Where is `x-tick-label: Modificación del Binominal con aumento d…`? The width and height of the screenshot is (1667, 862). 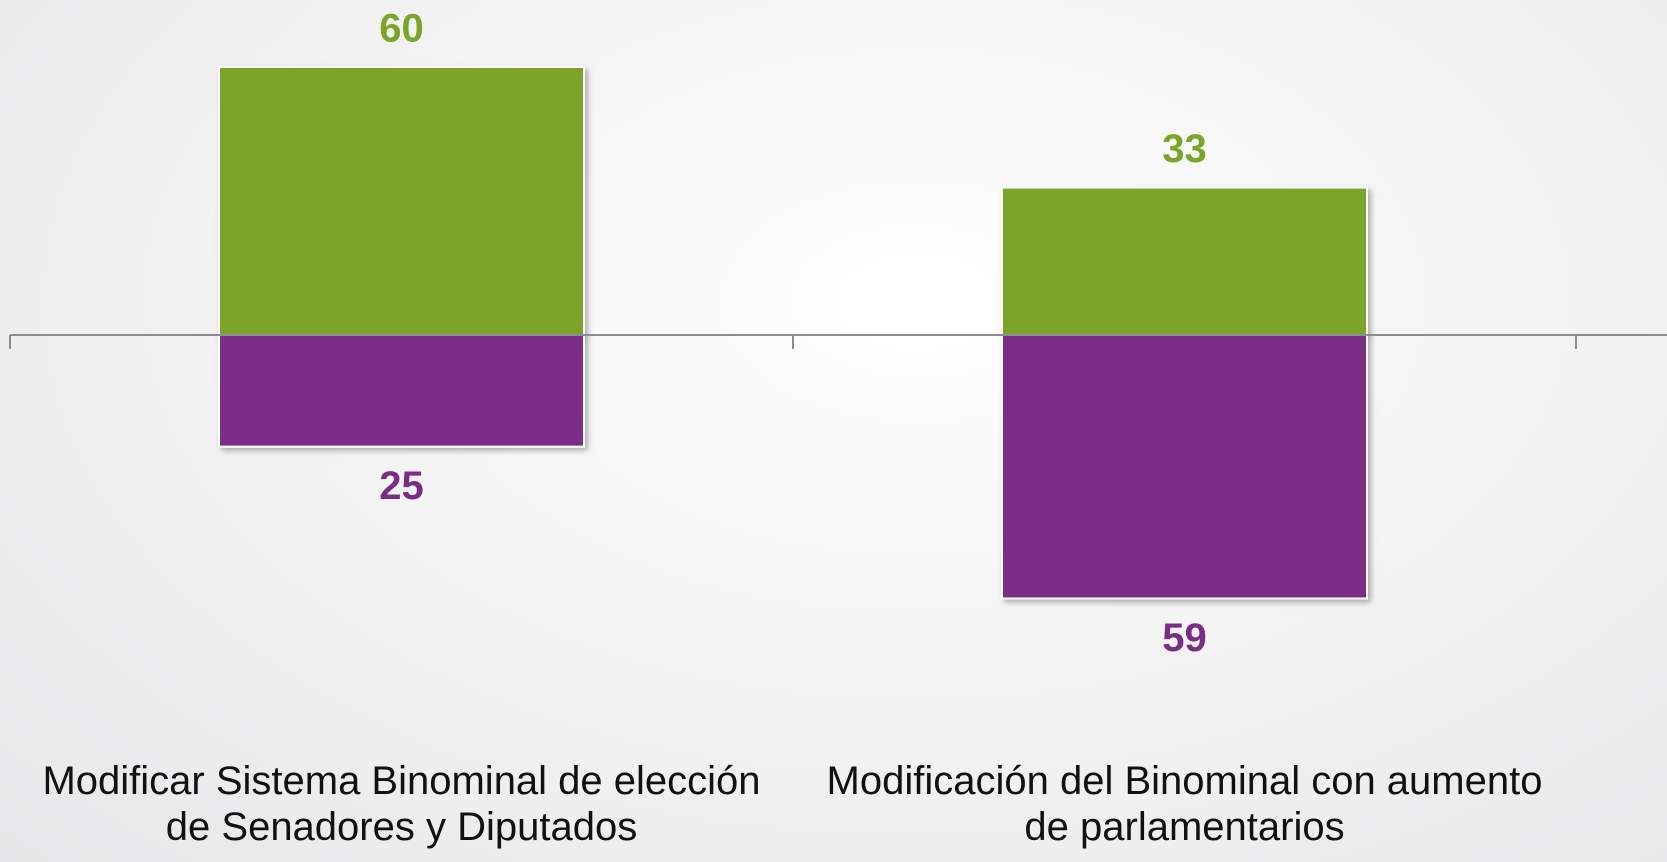 x-tick-label: Modificación del Binominal con aumento d… is located at coordinates (1184, 804).